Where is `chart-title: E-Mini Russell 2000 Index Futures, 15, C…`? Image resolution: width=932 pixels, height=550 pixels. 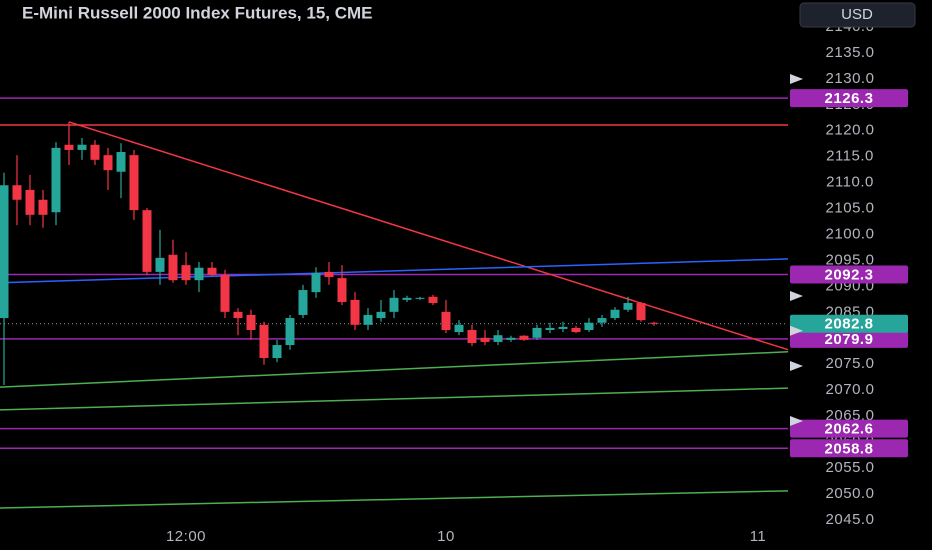 chart-title: E-Mini Russell 2000 Index Futures, 15, C… is located at coordinates (197, 12).